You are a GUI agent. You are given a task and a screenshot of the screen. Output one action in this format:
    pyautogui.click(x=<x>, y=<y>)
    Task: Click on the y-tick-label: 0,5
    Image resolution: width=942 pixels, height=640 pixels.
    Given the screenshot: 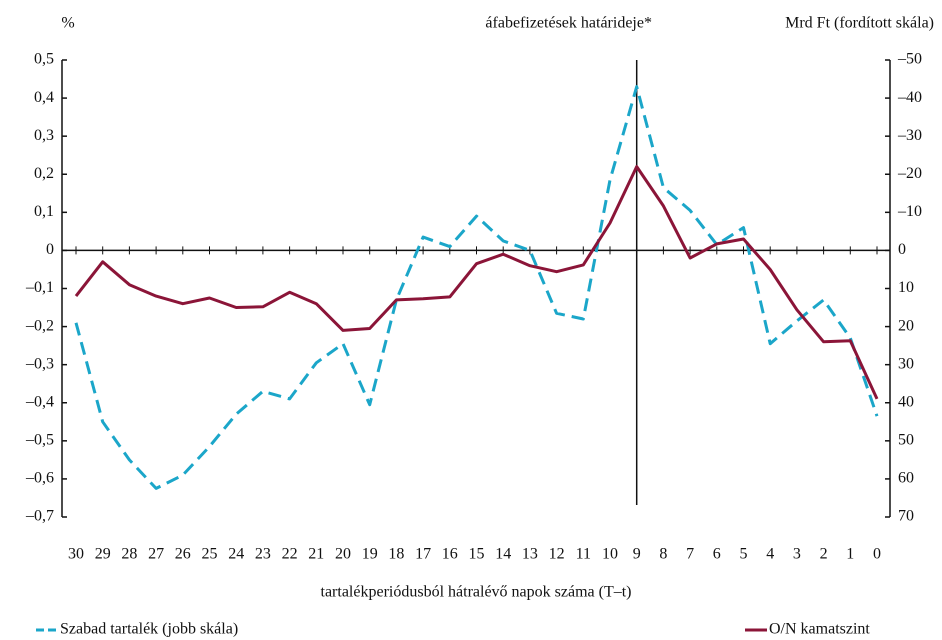 What is the action you would take?
    pyautogui.click(x=44, y=59)
    